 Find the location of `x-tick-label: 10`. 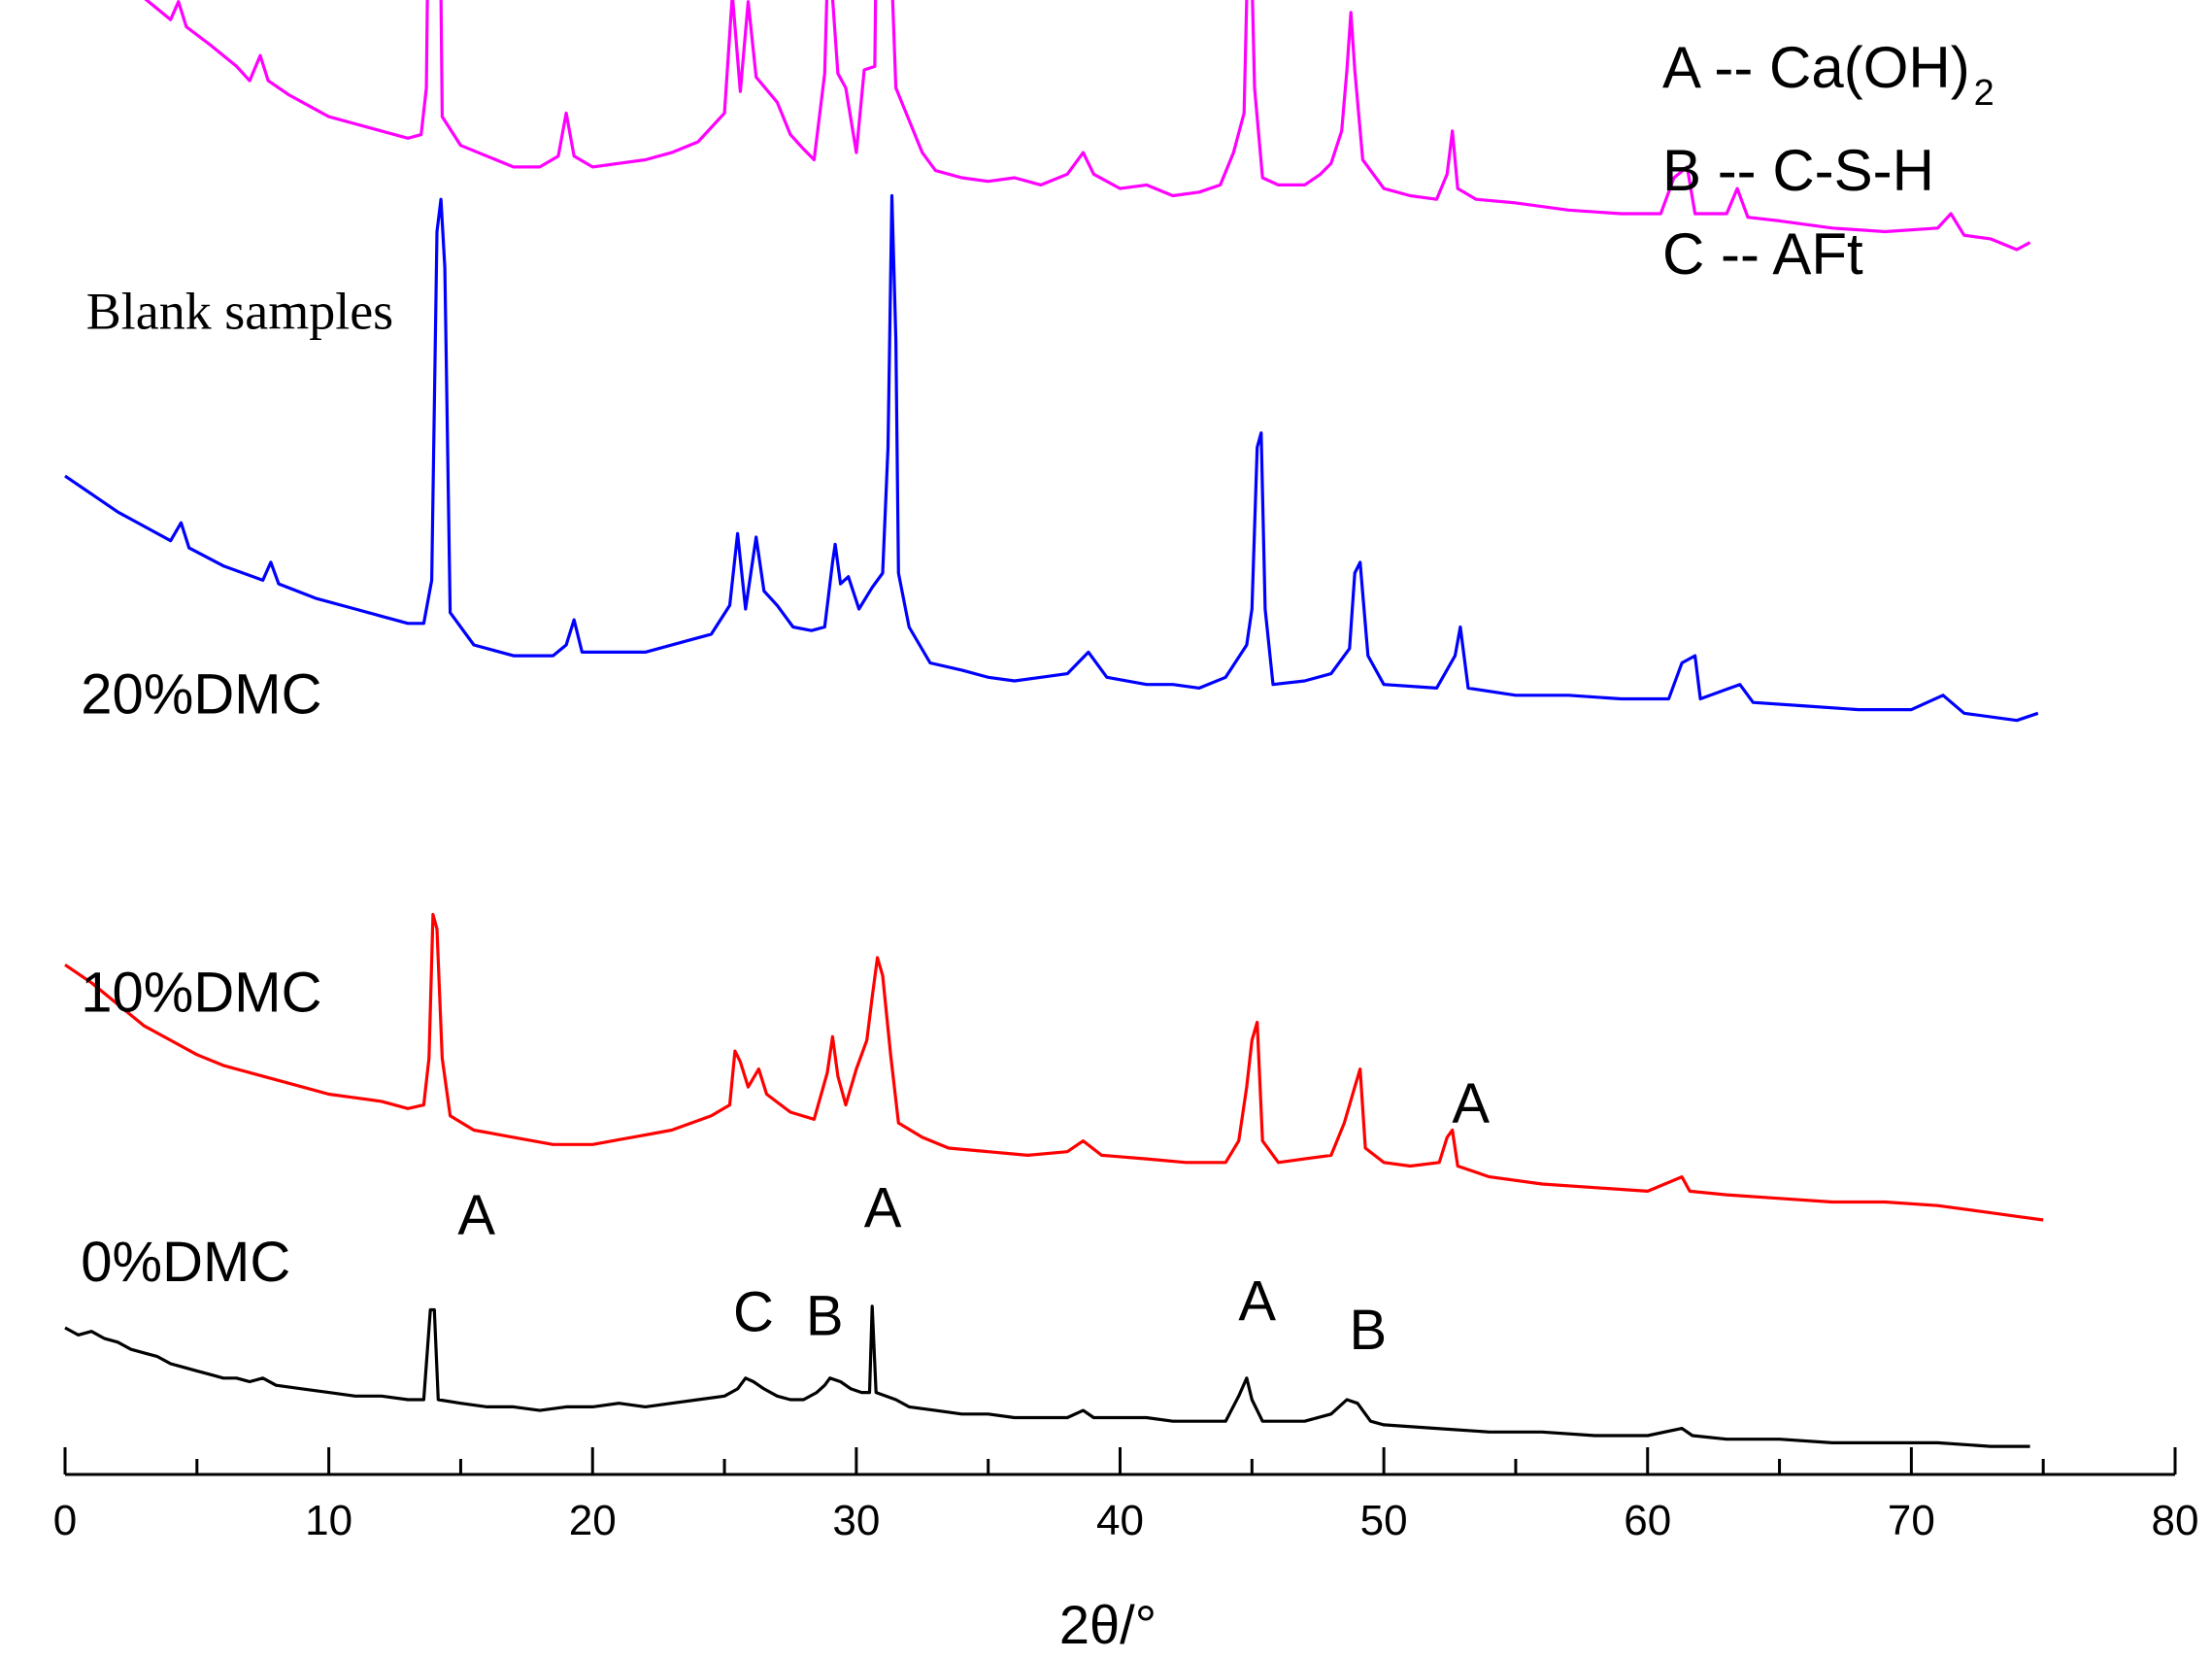

x-tick-label: 10 is located at coordinates (328, 1520).